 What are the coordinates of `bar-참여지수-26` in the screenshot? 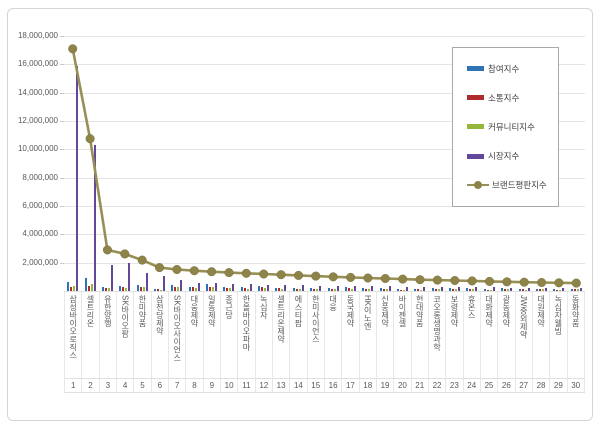 It's located at (502, 289).